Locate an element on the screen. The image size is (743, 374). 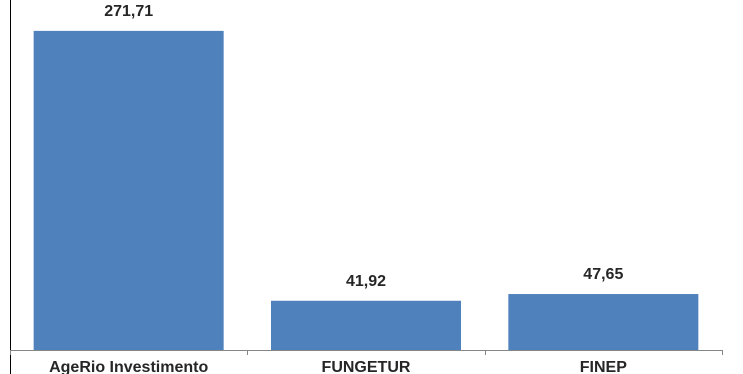
category-labels-group: AgeRio Investimento FUNGETUR FINEP is located at coordinates (338, 366).